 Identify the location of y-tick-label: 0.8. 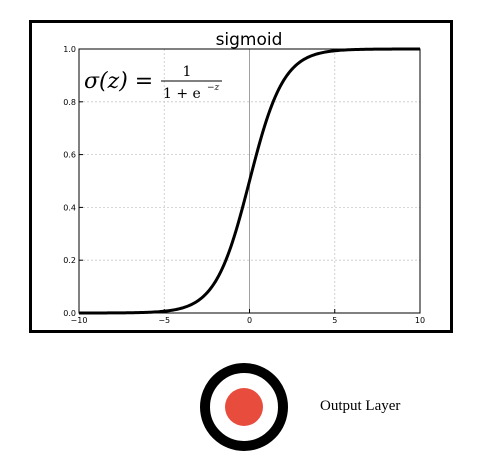
(69, 102).